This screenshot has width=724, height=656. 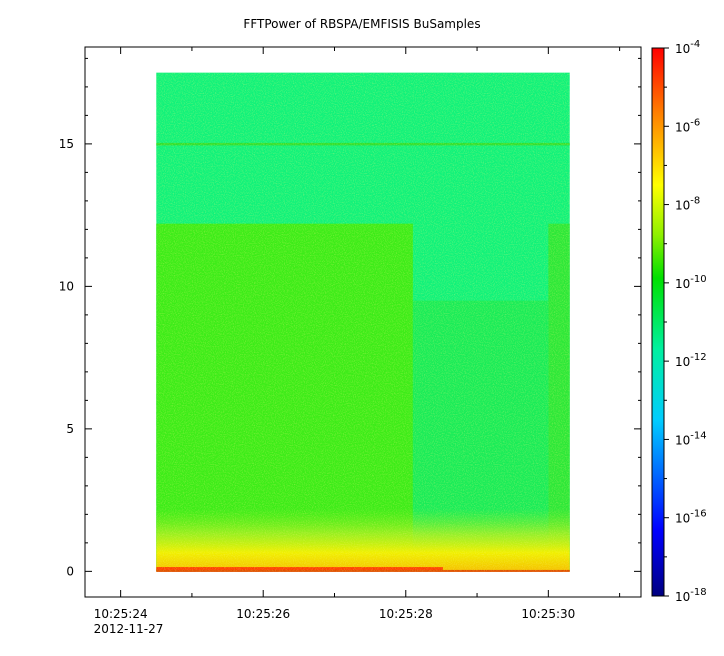 What do you see at coordinates (70, 429) in the screenshot?
I see `y-tick-label: 5` at bounding box center [70, 429].